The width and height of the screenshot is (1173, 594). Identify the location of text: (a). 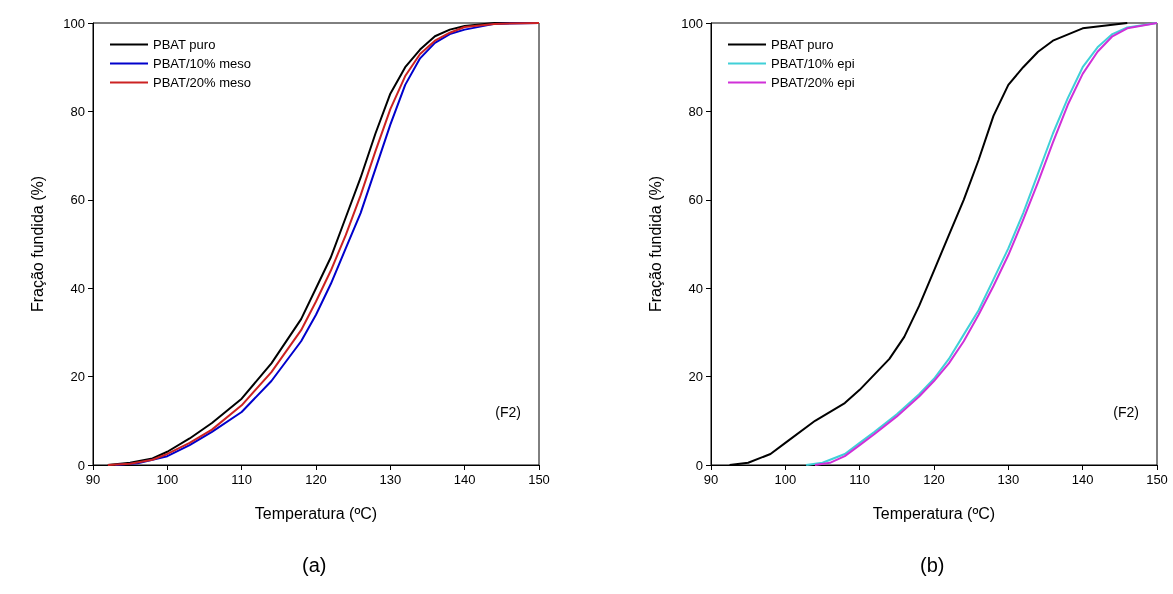
(314, 565).